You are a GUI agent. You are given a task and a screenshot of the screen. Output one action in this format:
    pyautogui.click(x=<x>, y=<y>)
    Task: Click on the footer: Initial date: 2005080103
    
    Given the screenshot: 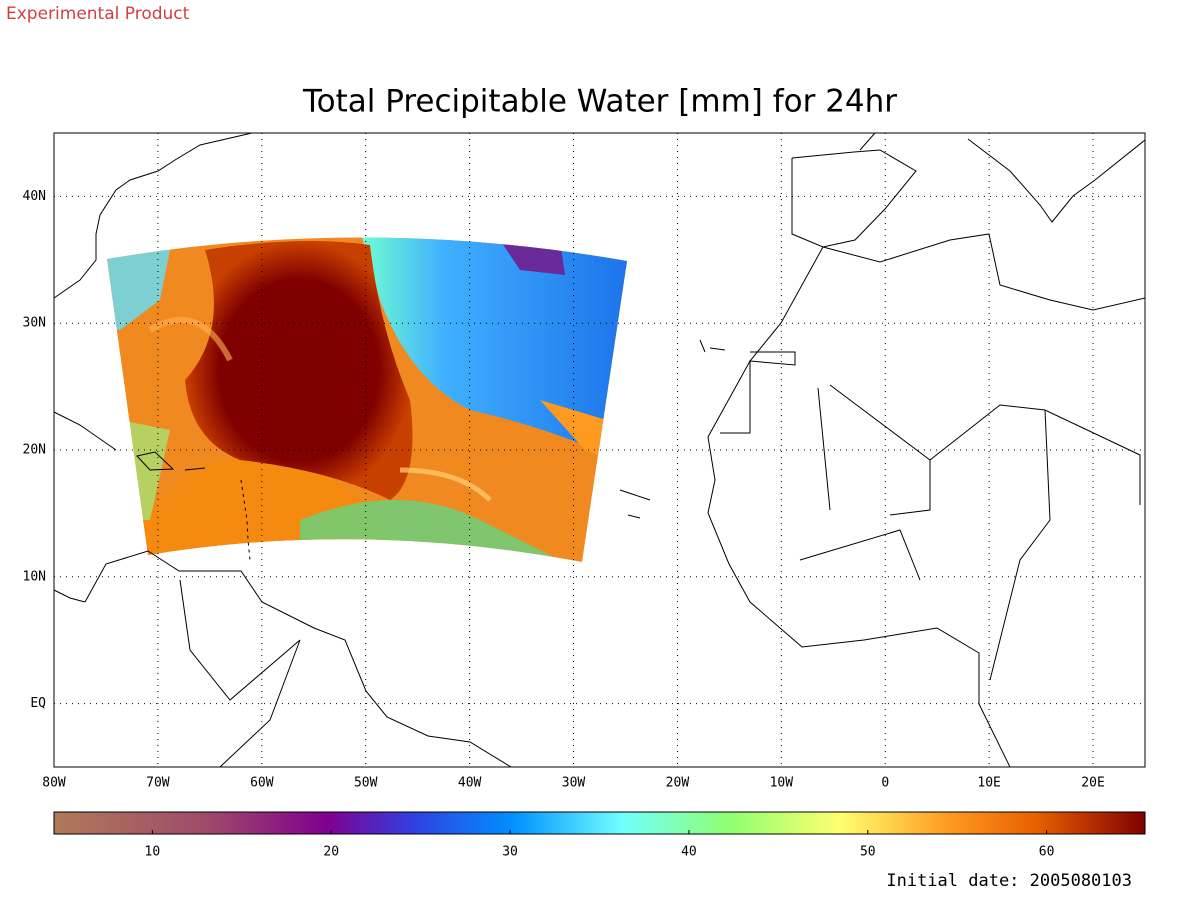 What is the action you would take?
    pyautogui.click(x=1009, y=881)
    